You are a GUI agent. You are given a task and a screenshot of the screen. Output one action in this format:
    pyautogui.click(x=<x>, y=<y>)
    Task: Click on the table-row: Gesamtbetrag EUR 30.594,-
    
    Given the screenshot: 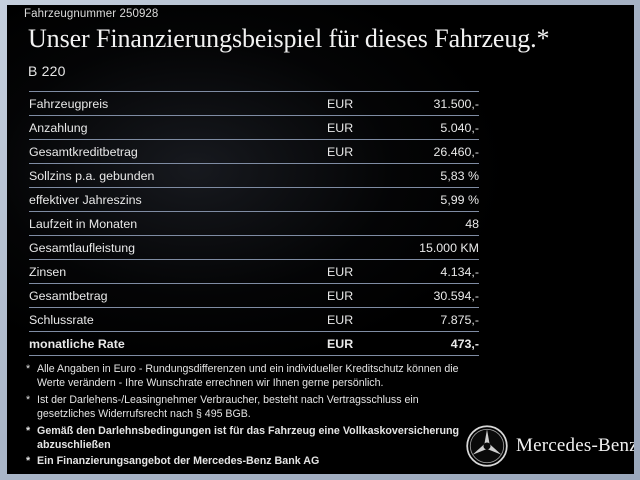 What is the action you would take?
    pyautogui.click(x=254, y=295)
    